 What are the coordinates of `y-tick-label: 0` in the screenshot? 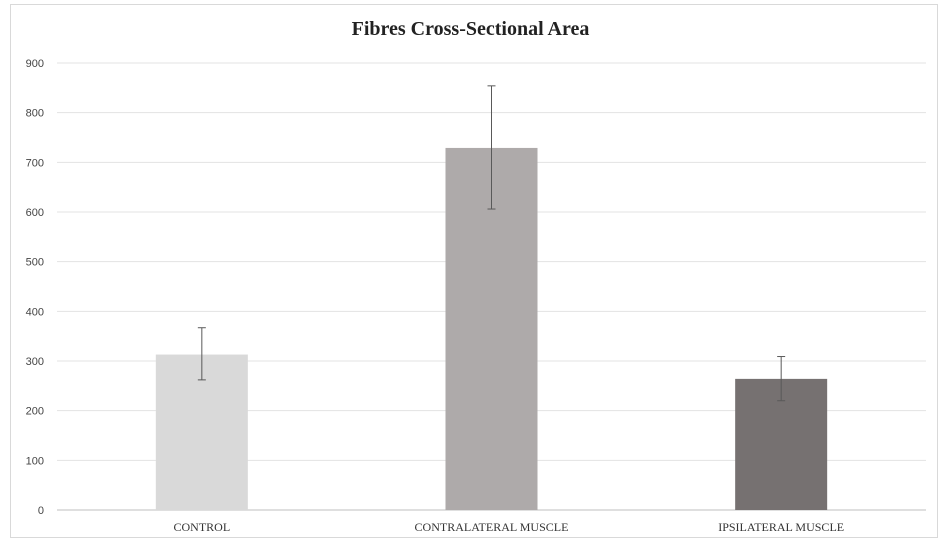 It's located at (41, 511).